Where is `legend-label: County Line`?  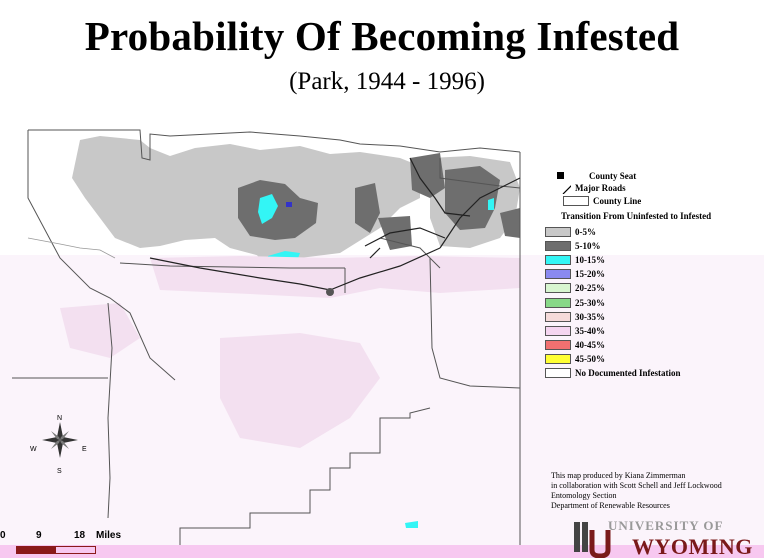
legend-label: County Line is located at coordinates (617, 201).